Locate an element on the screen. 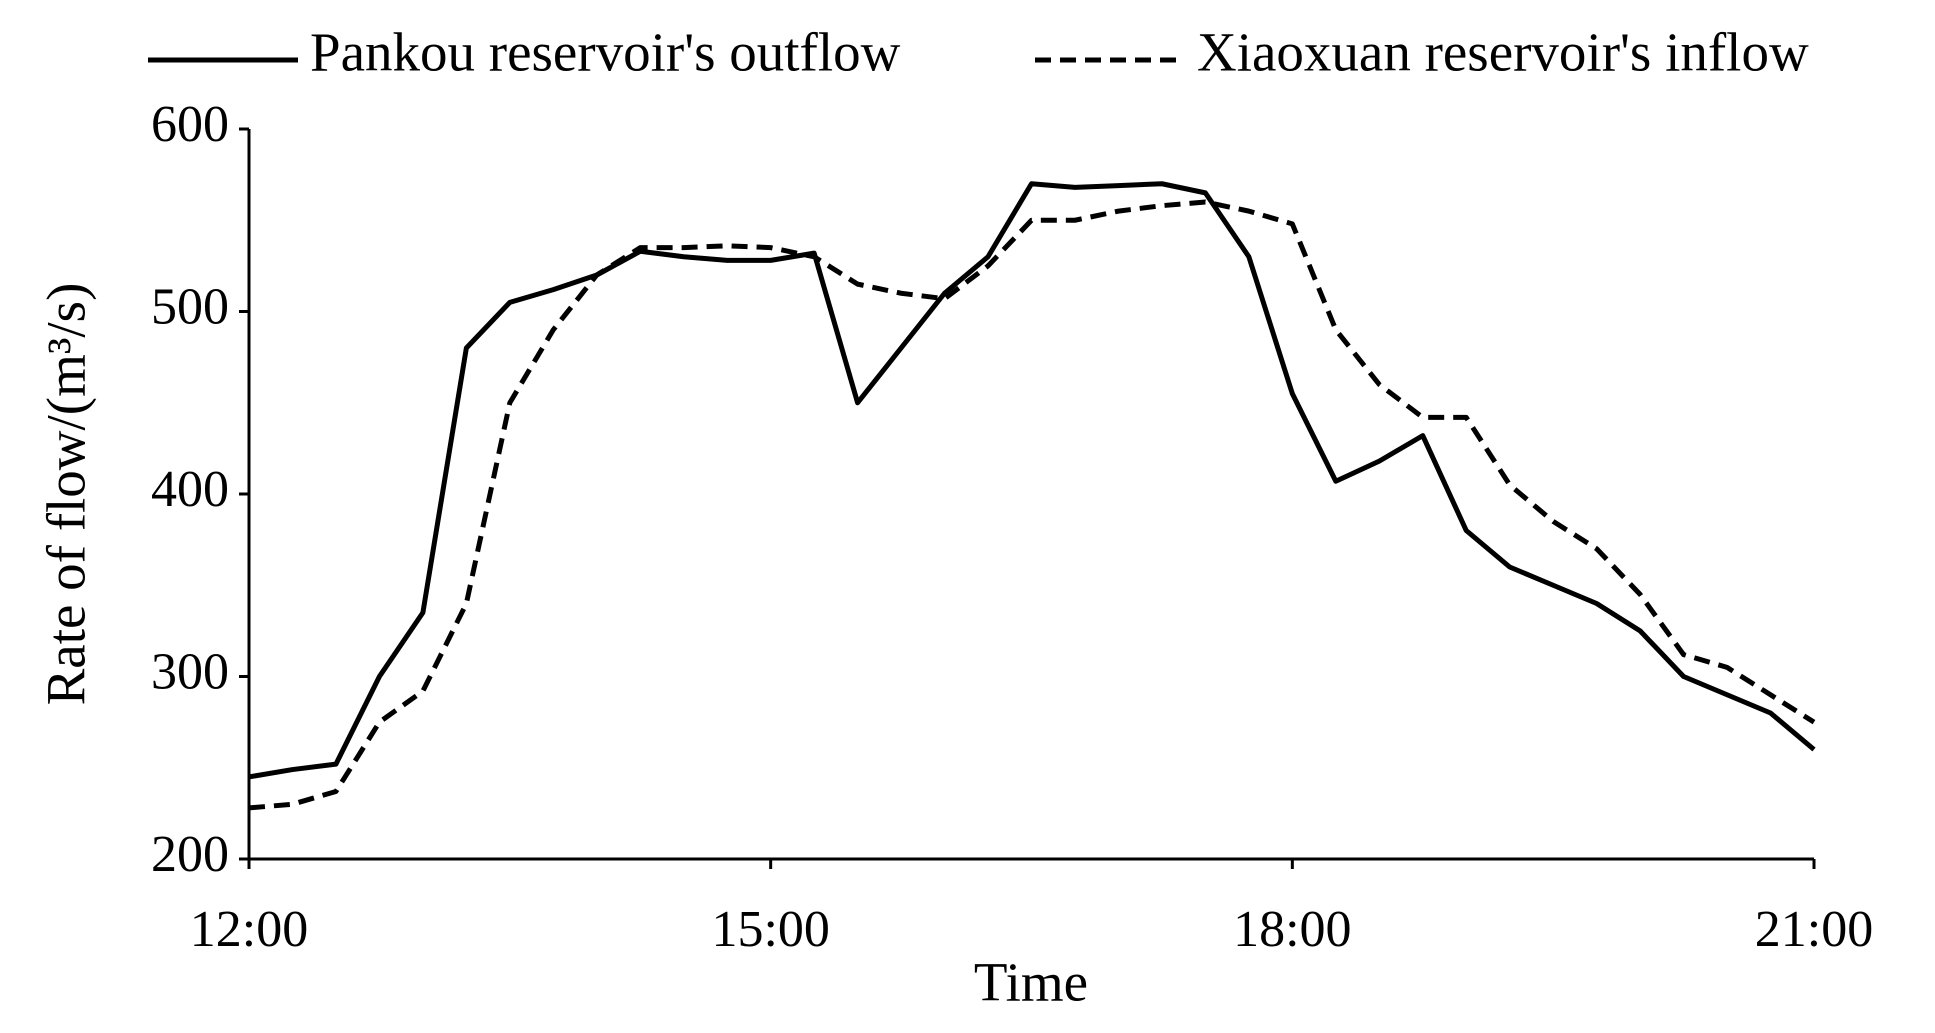 Image resolution: width=1935 pixels, height=1033 pixels. x-tick-label: 12:00 is located at coordinates (249, 929).